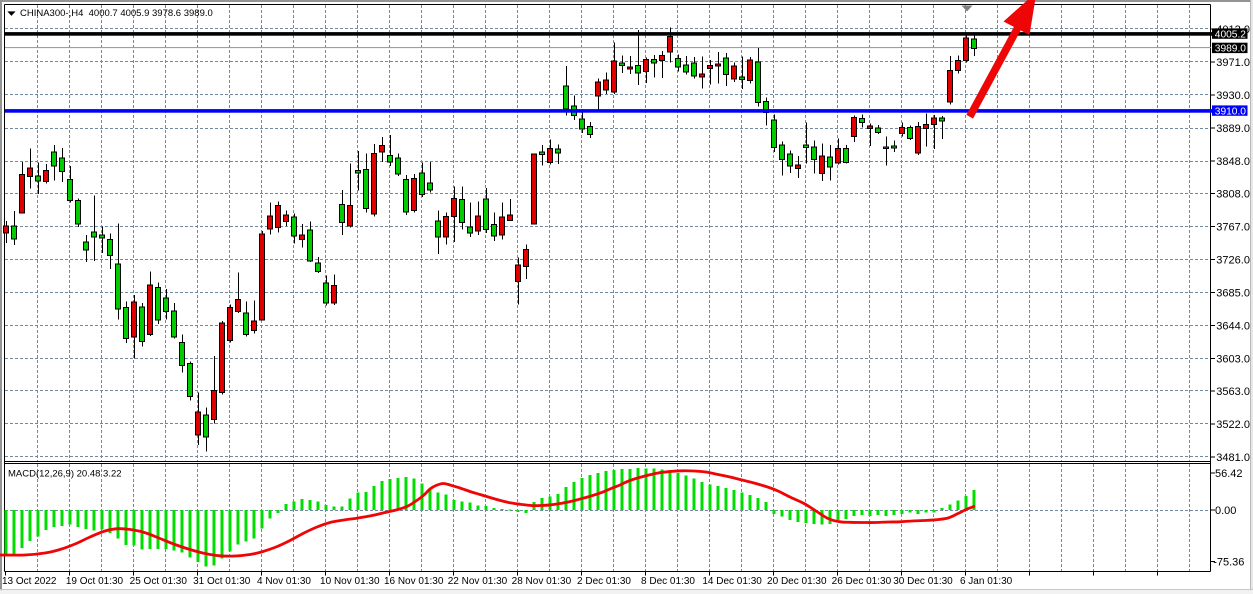 The width and height of the screenshot is (1253, 594). Describe the element at coordinates (1233, 63) in the screenshot. I see `svg-text: 3971.0` at that location.